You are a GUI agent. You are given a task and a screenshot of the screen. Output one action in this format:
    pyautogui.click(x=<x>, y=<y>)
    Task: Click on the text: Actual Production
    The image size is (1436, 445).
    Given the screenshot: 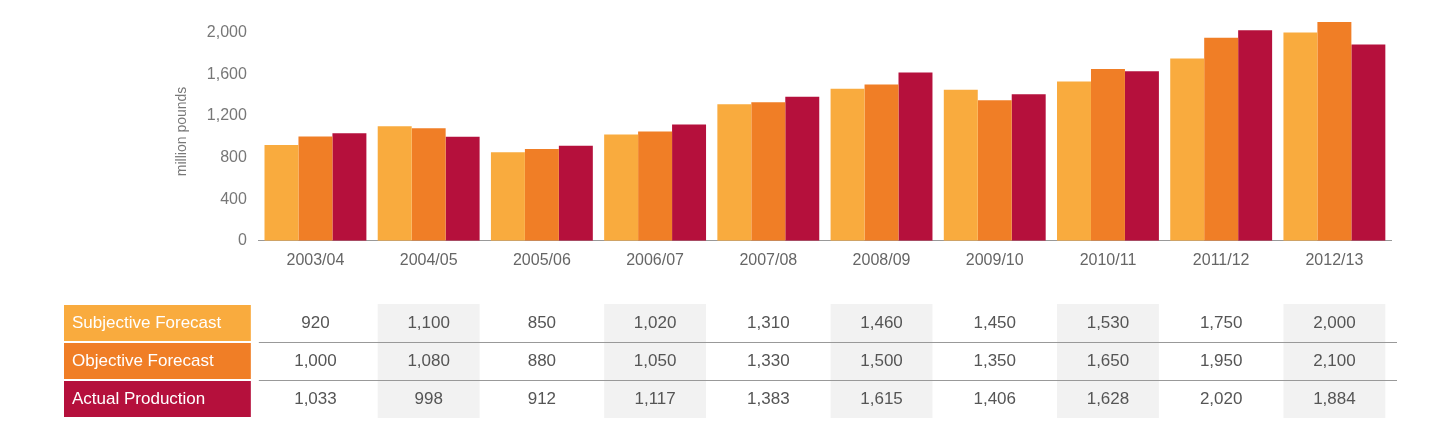 What is the action you would take?
    pyautogui.click(x=139, y=398)
    